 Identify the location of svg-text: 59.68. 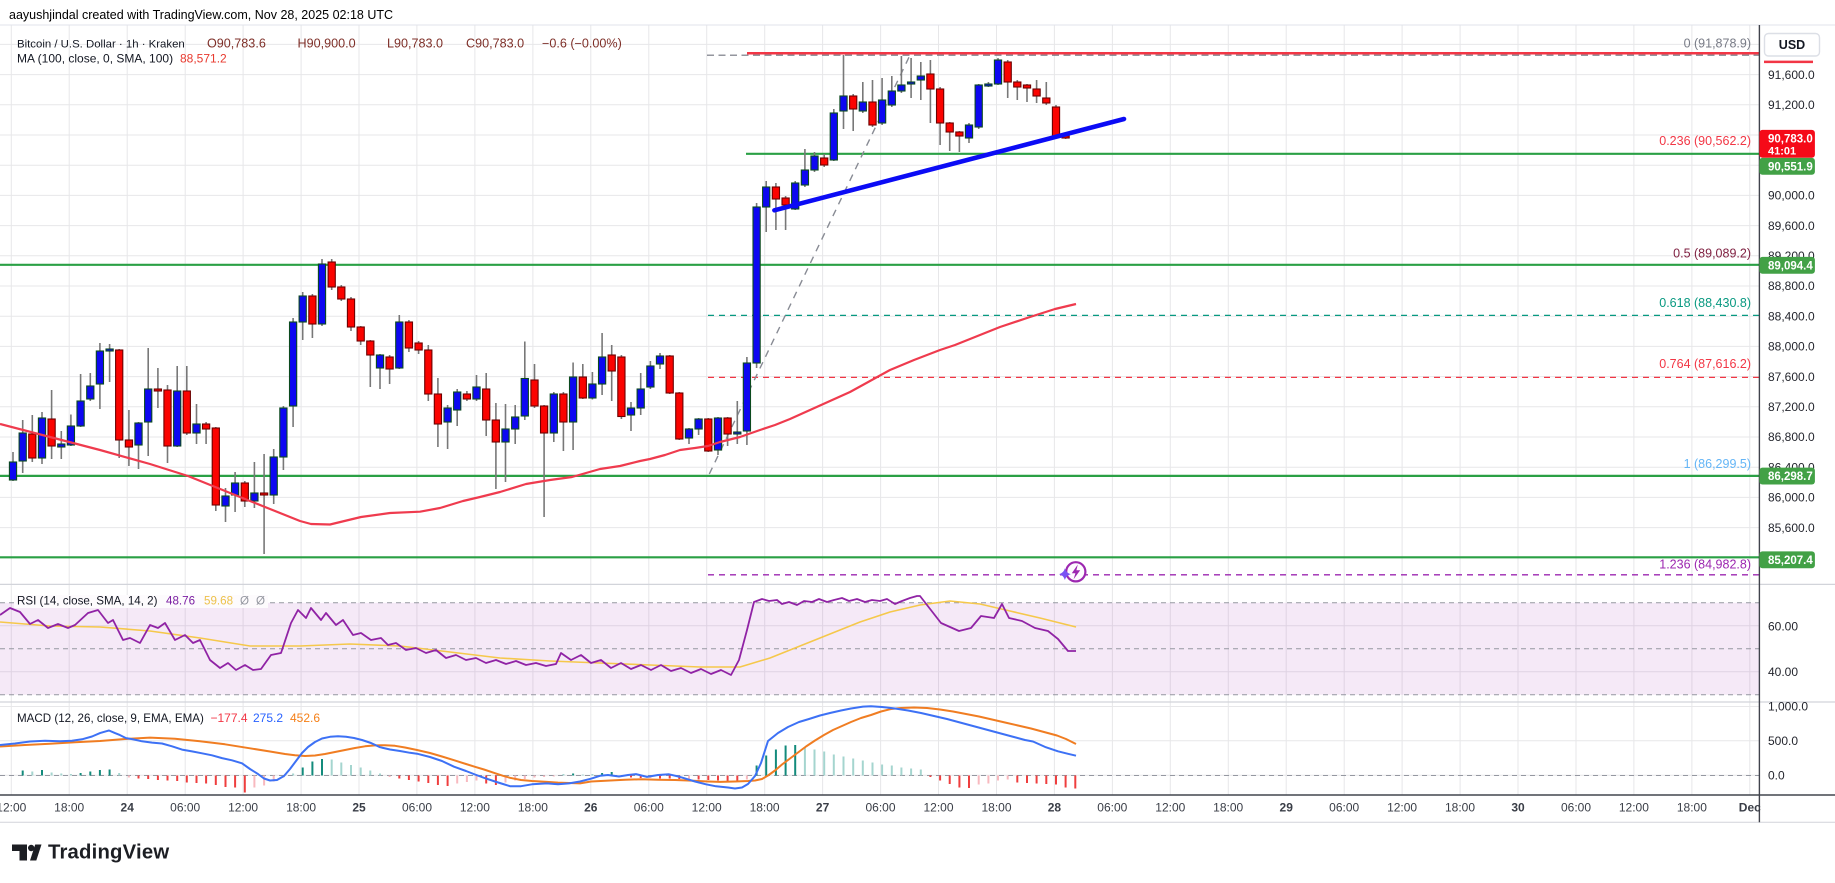
(218, 601).